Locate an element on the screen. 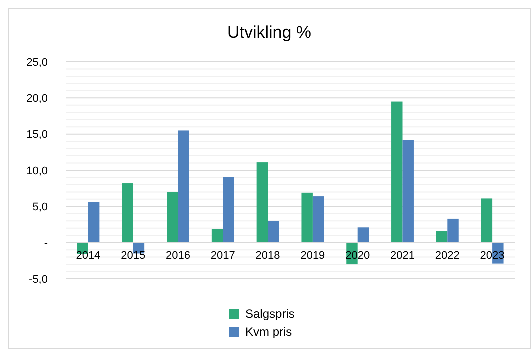 This screenshot has height=349, width=531. chart-title: Utvikling % is located at coordinates (269, 32).